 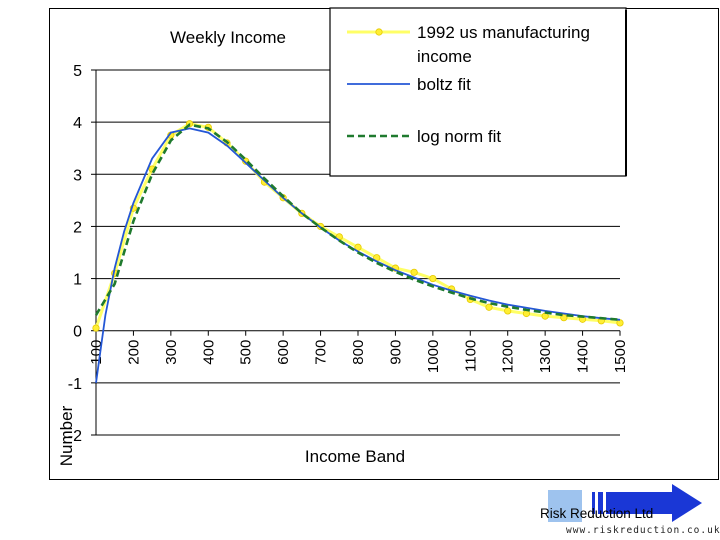 I want to click on x-tick-label: 200, so click(x=133, y=352).